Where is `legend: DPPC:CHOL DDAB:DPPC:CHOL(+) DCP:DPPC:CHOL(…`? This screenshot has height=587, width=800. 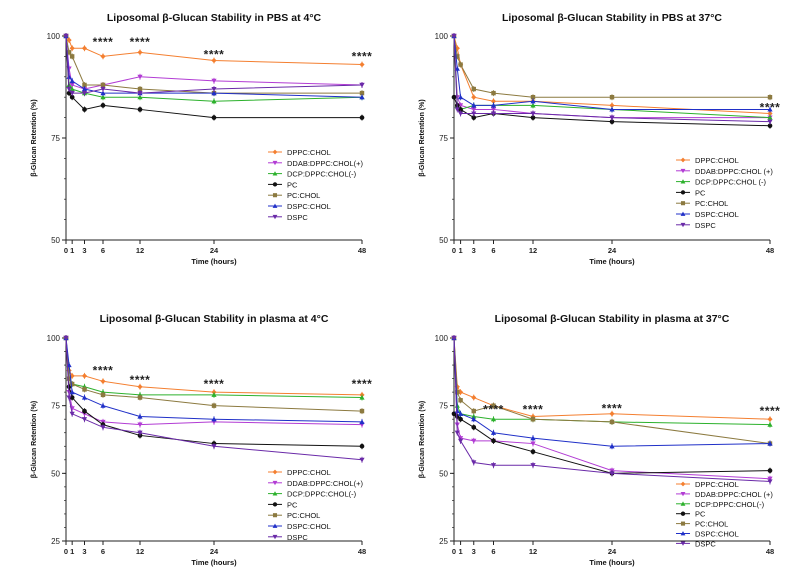 legend: DPPC:CHOL DDAB:DPPC:CHOL(+) DCP:DPPC:CHOL(… is located at coordinates (316, 185).